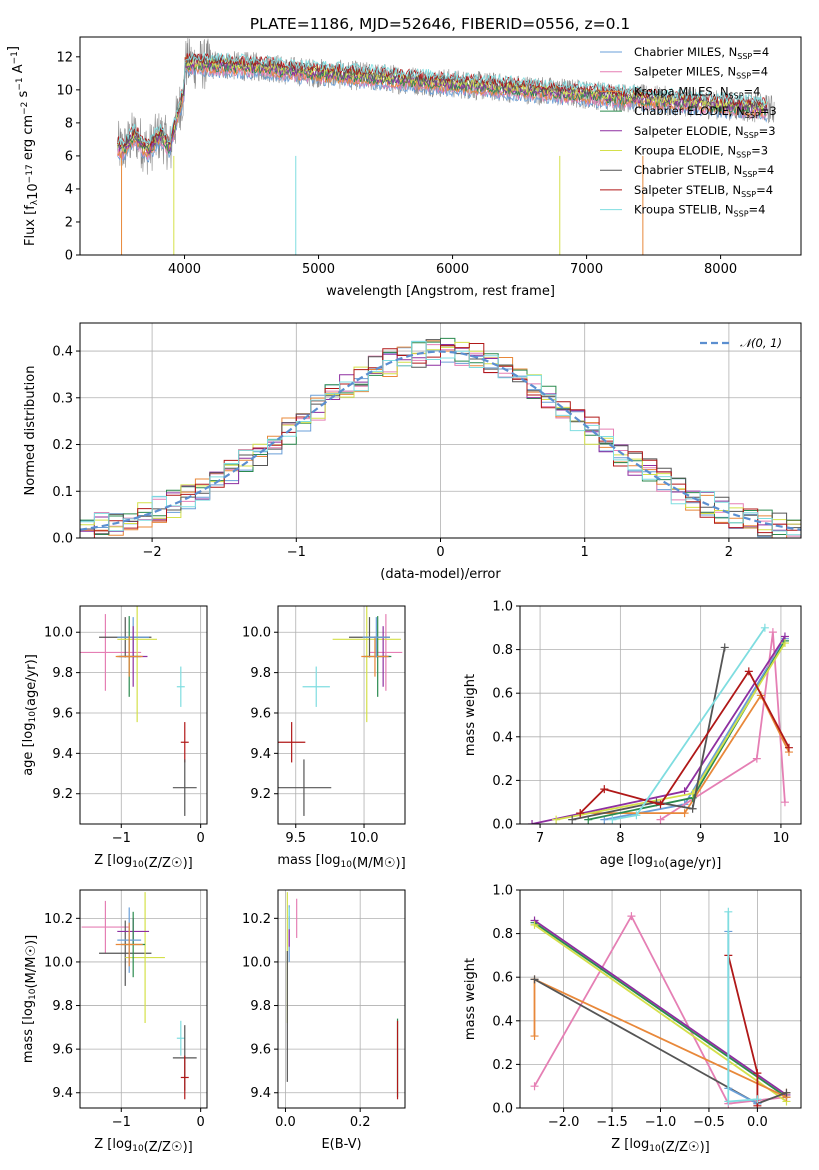 The width and height of the screenshot is (819, 1170). I want to click on label-part: (Z/Z☉)], so click(685, 1147).